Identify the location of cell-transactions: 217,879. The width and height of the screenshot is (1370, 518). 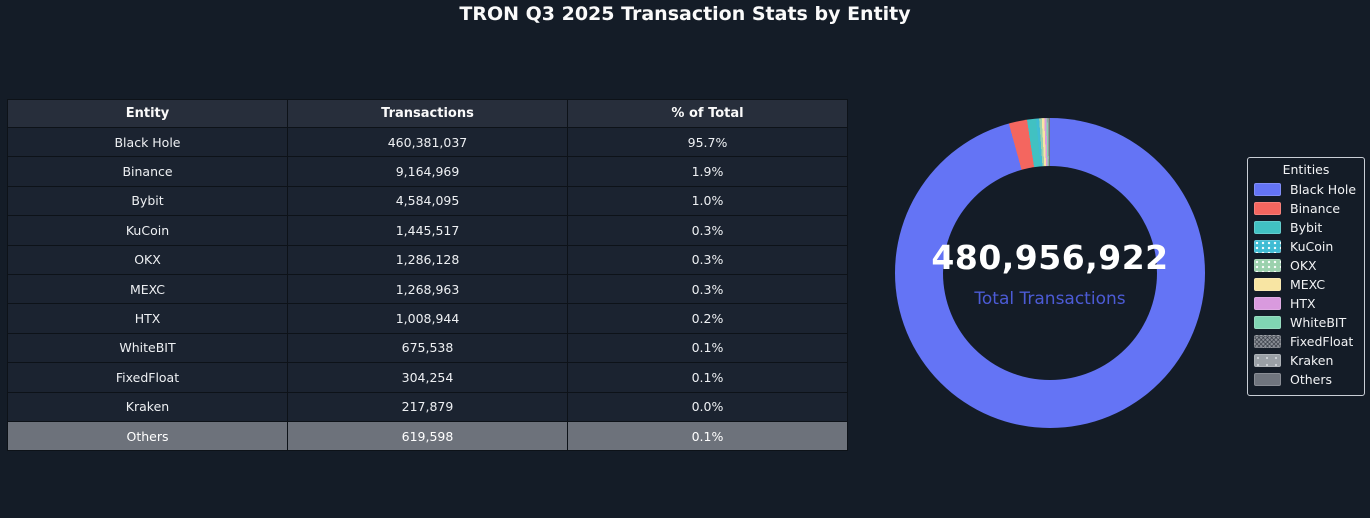
(427, 406).